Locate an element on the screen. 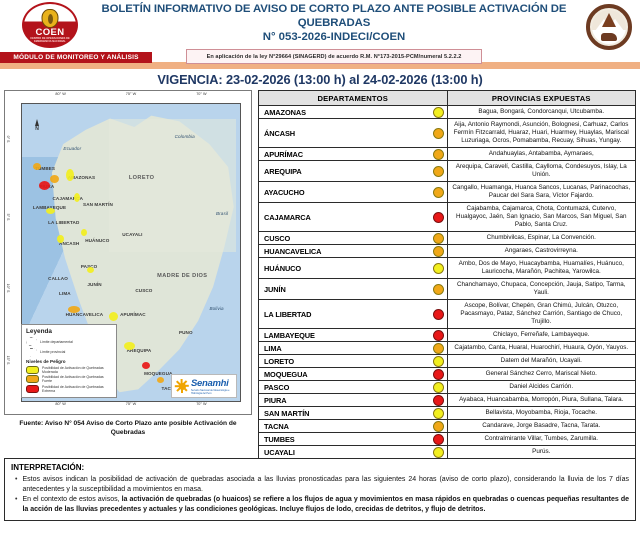  department-name: LAMBAYEQUE is located at coordinates (289, 335).